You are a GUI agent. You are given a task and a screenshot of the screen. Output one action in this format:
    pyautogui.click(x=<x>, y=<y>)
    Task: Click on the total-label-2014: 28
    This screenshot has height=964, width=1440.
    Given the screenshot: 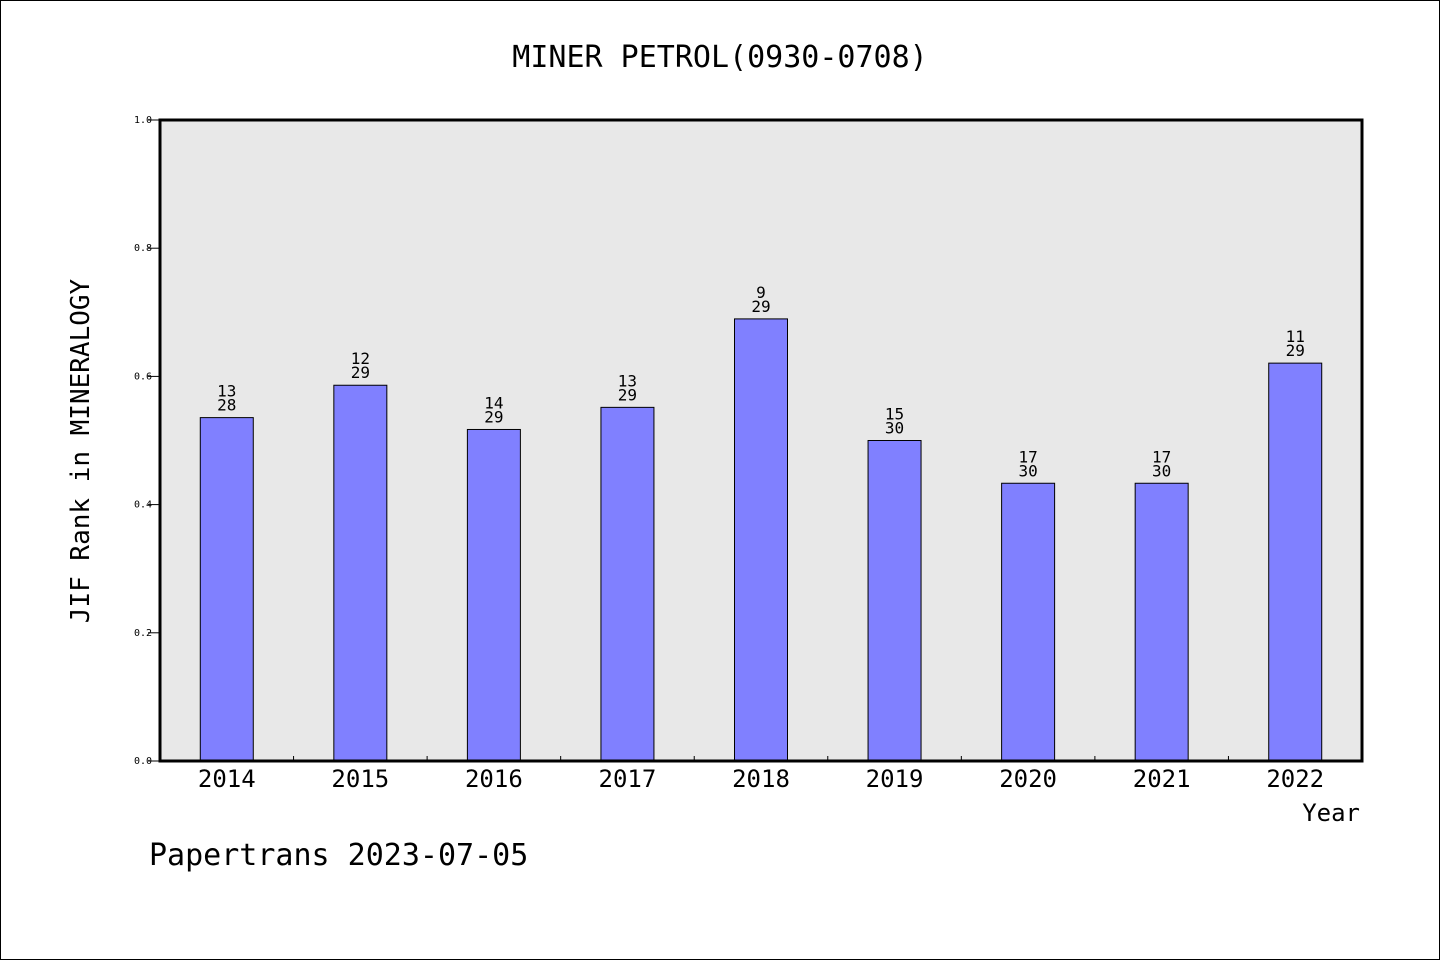 What is the action you would take?
    pyautogui.click(x=226, y=405)
    